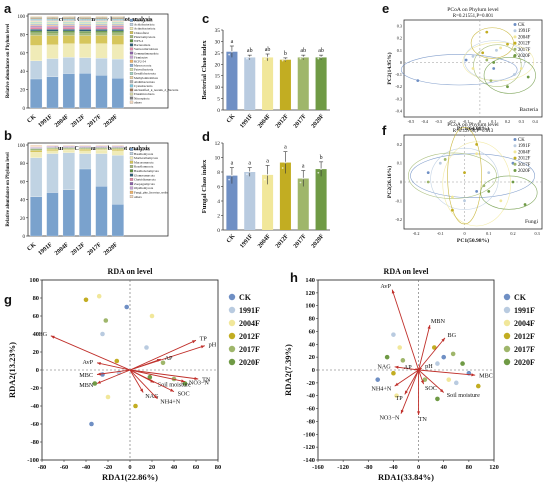 The image size is (550, 495). What do you see at coordinates (385, 286) in the screenshot?
I see `chart-h-env-label: AvP` at bounding box center [385, 286].